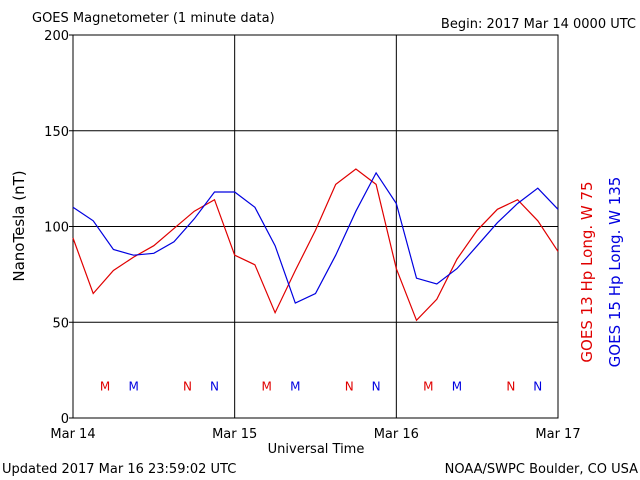 This screenshot has height=480, width=640. Describe the element at coordinates (56, 132) in the screenshot. I see `y-tick-label: 150` at that location.